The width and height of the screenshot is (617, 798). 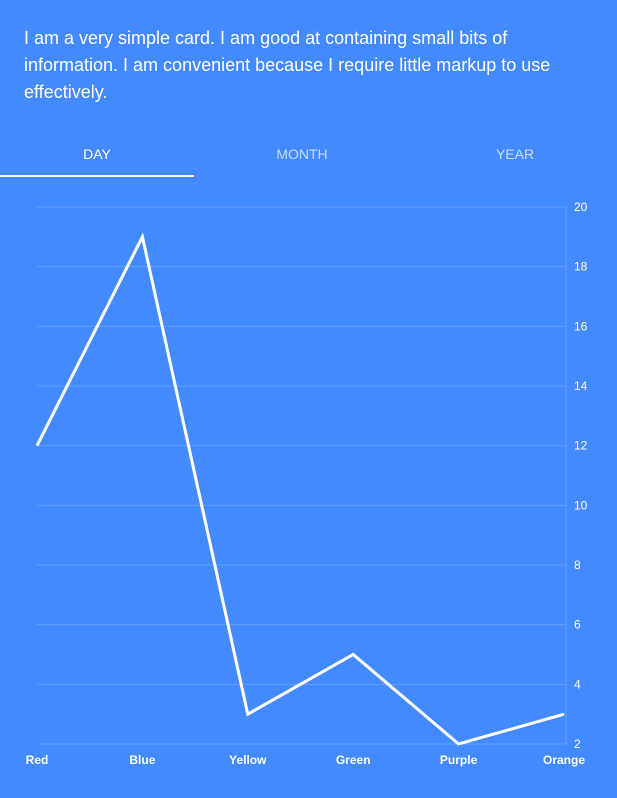 I want to click on y-tick-label: 6, so click(x=577, y=625).